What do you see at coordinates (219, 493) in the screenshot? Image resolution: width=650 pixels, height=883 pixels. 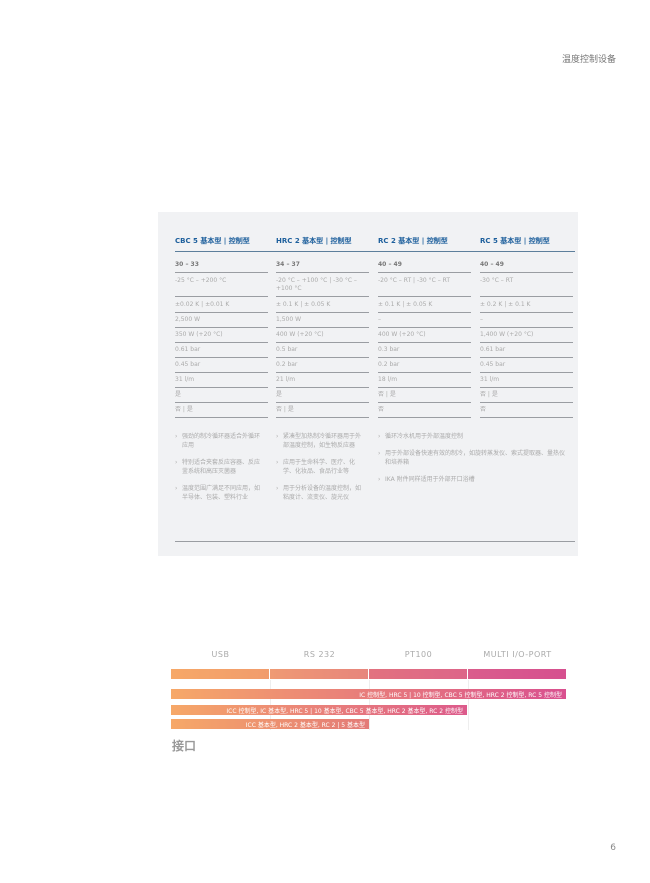 I see `feature-item: 温度范围广满足不同应用，如半导体、包装、塑料行业` at bounding box center [219, 493].